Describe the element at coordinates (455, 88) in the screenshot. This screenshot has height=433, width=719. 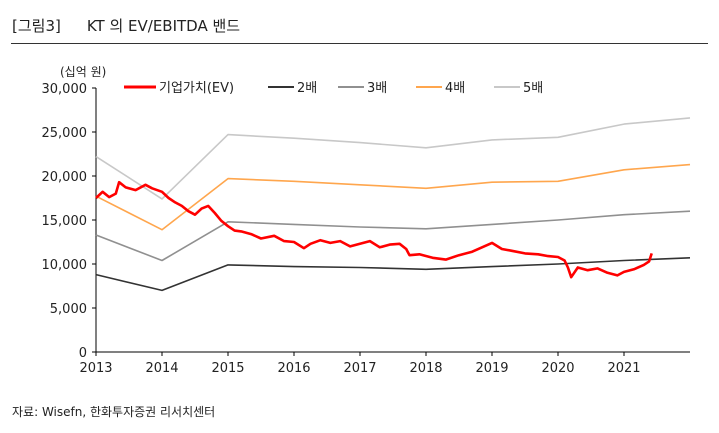
I see `legend-label: 4배` at that location.